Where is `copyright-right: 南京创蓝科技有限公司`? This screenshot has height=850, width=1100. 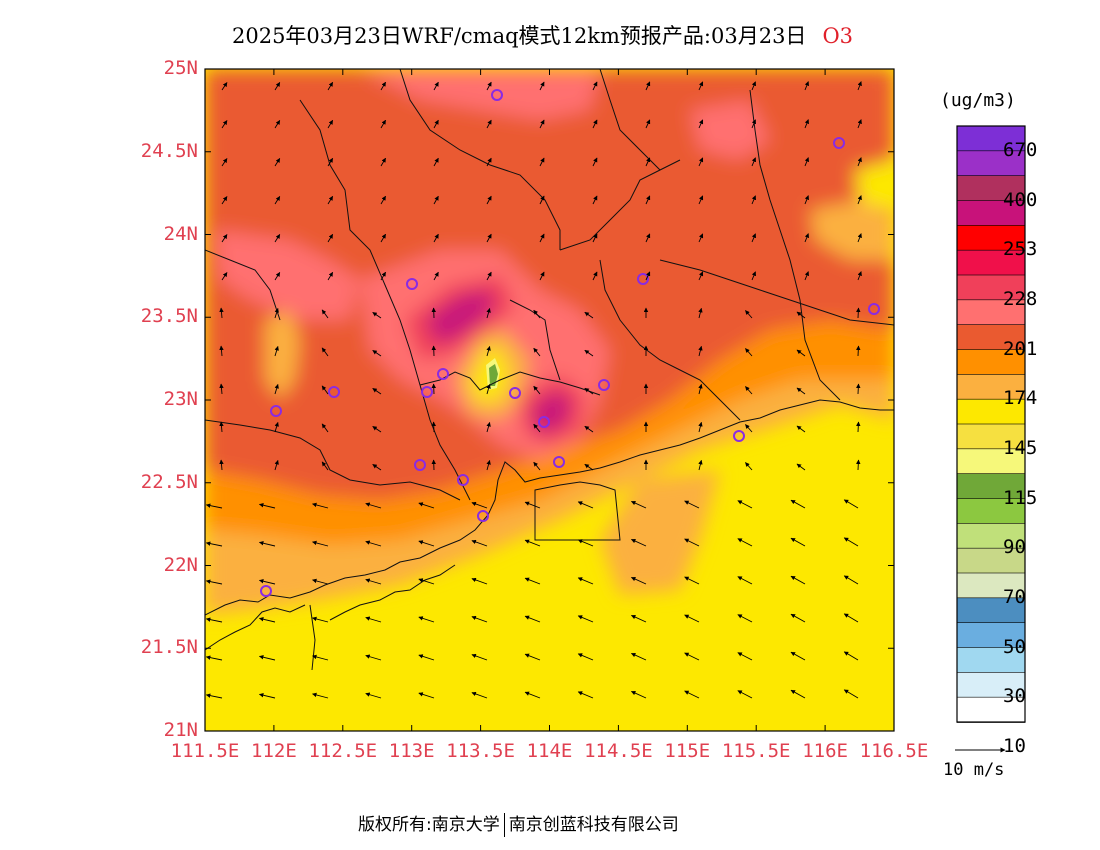 copyright-right: 南京创蓝科技有限公司 is located at coordinates (593, 825).